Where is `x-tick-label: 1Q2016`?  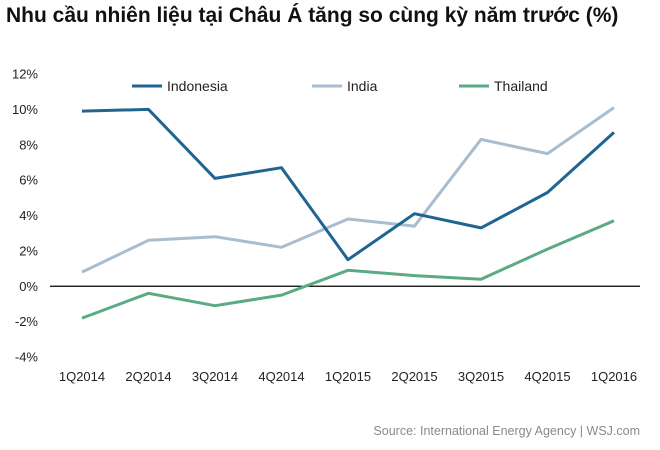
x-tick-label: 1Q2016 is located at coordinates (614, 376).